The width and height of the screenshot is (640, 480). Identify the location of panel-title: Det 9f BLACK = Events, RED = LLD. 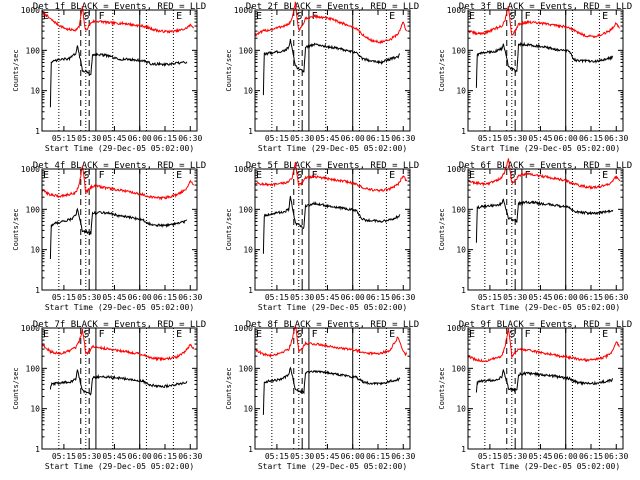
(545, 325).